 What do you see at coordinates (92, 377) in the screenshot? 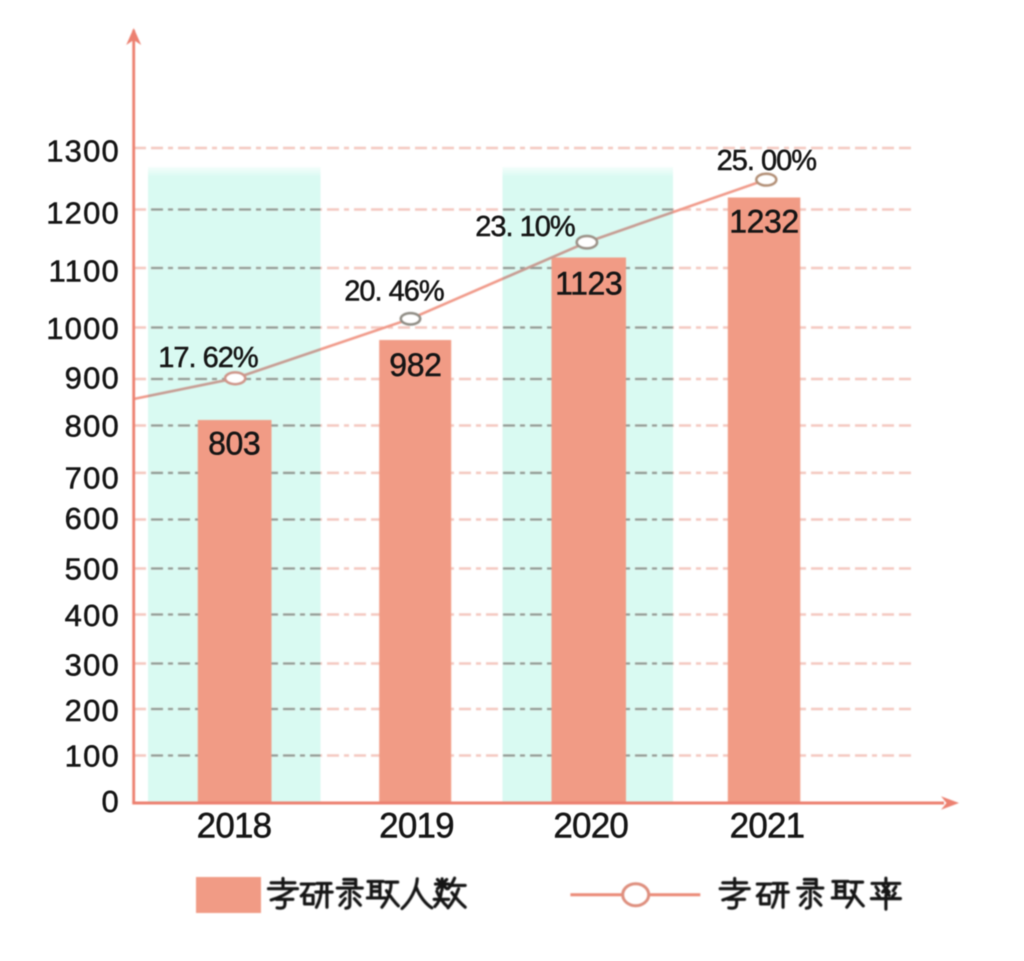
I see `svg-text: 900` at bounding box center [92, 377].